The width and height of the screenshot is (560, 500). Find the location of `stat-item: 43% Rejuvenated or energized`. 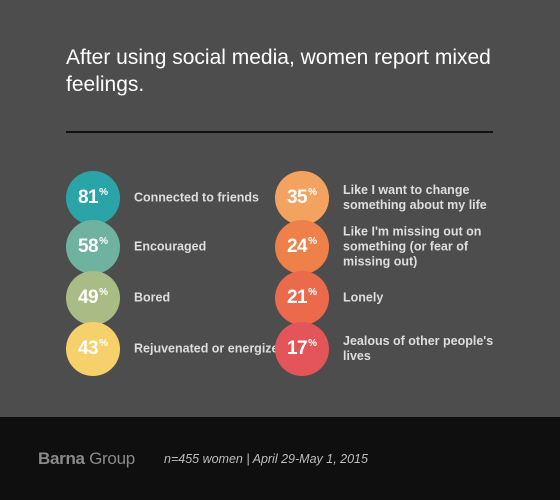

stat-item: 43% Rejuvenated or energized is located at coordinates (181, 349).